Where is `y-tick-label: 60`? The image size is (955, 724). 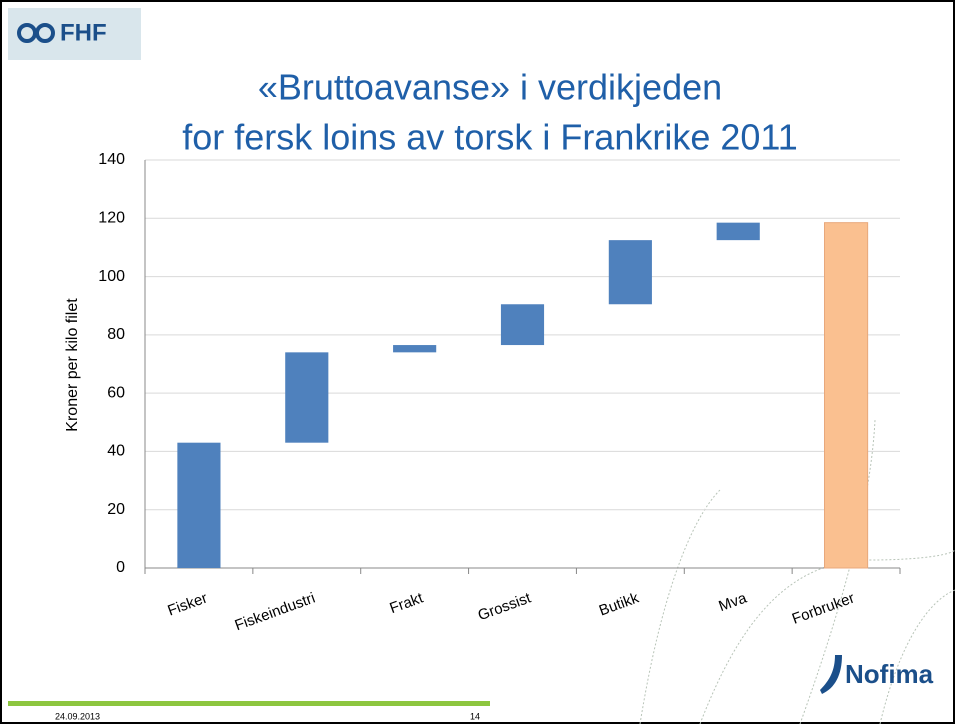
y-tick-label: 60 is located at coordinates (116, 392).